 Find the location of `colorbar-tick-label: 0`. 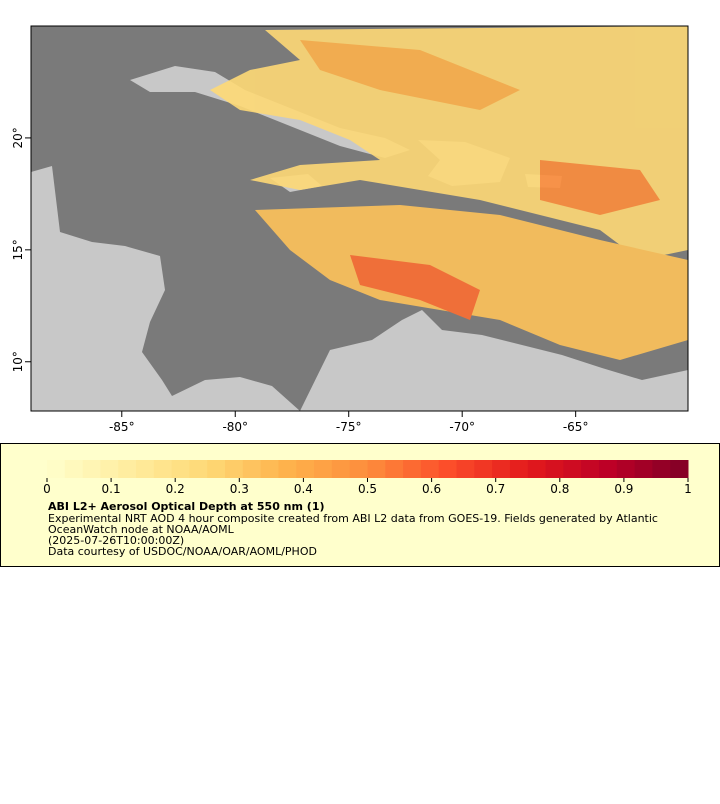

colorbar-tick-label: 0 is located at coordinates (47, 489).